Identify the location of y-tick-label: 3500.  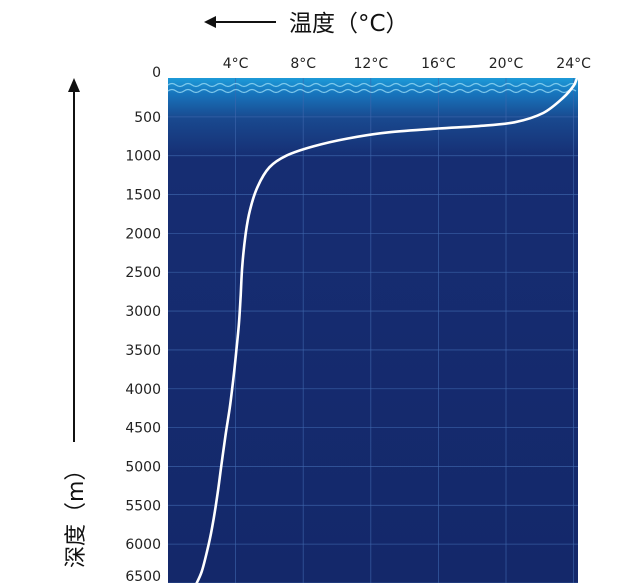
(143, 351).